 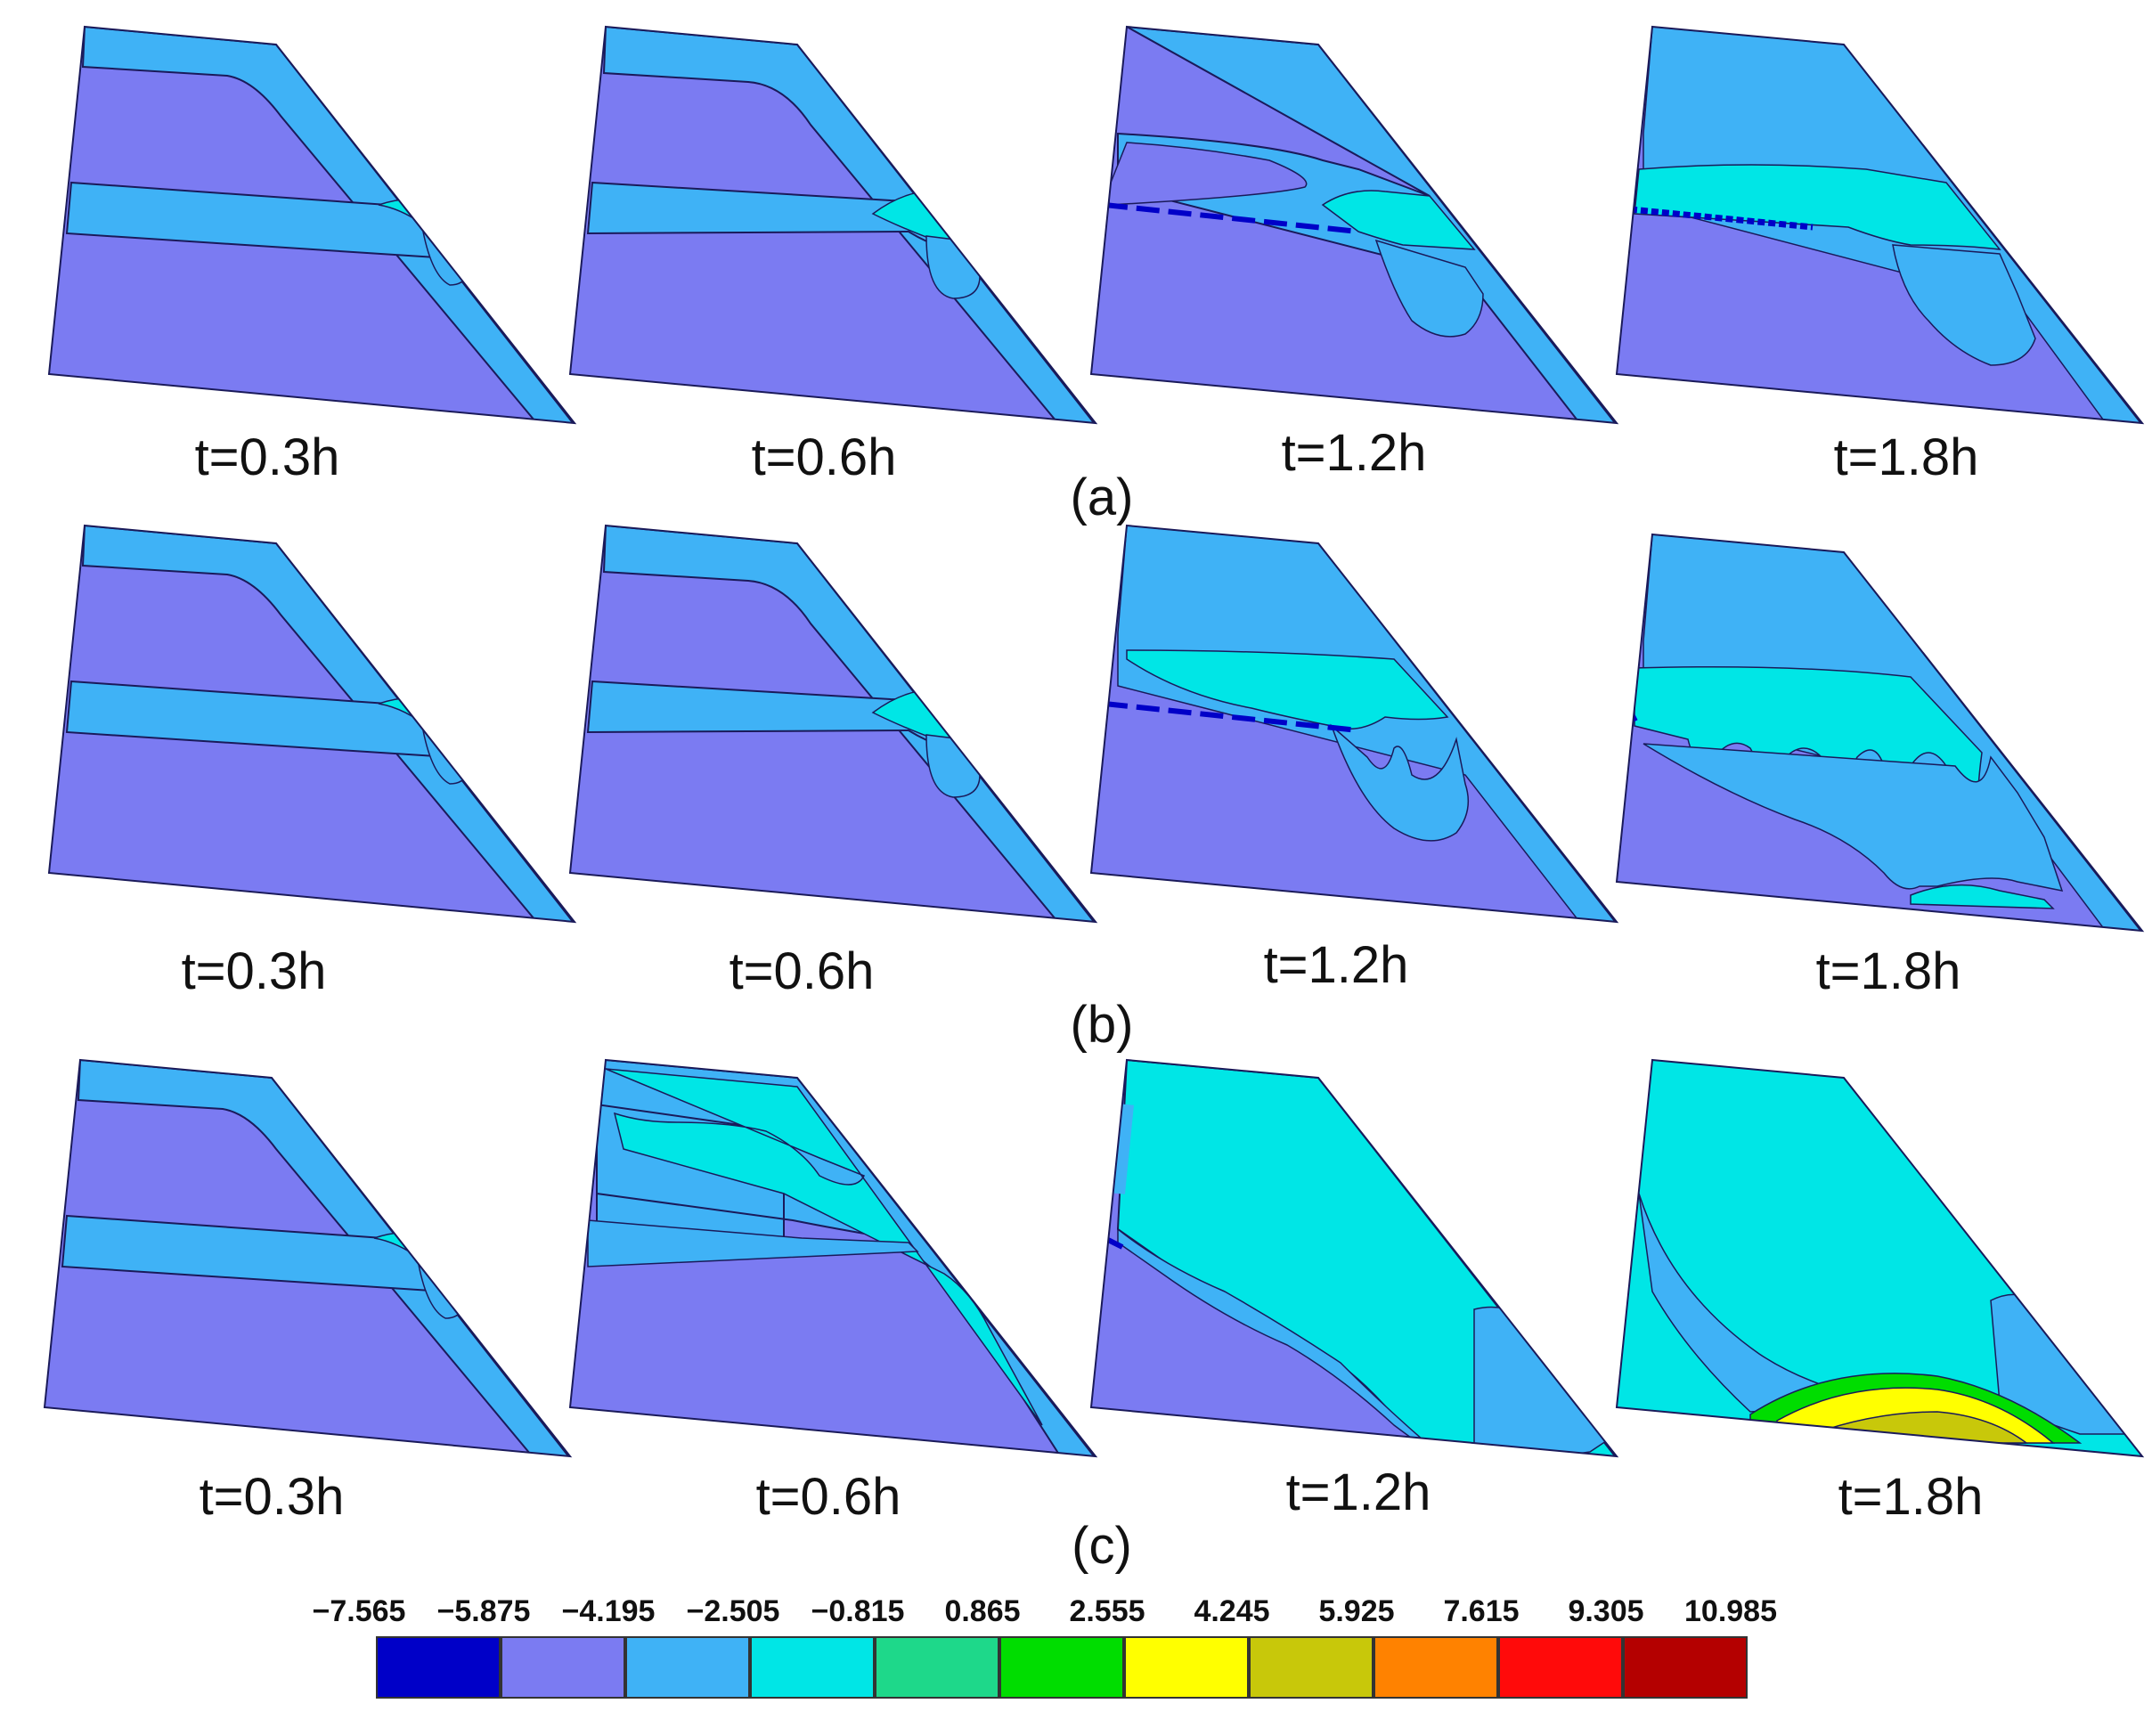 What do you see at coordinates (1481, 1611) in the screenshot?
I see `colorbar-tick-label: 7.615` at bounding box center [1481, 1611].